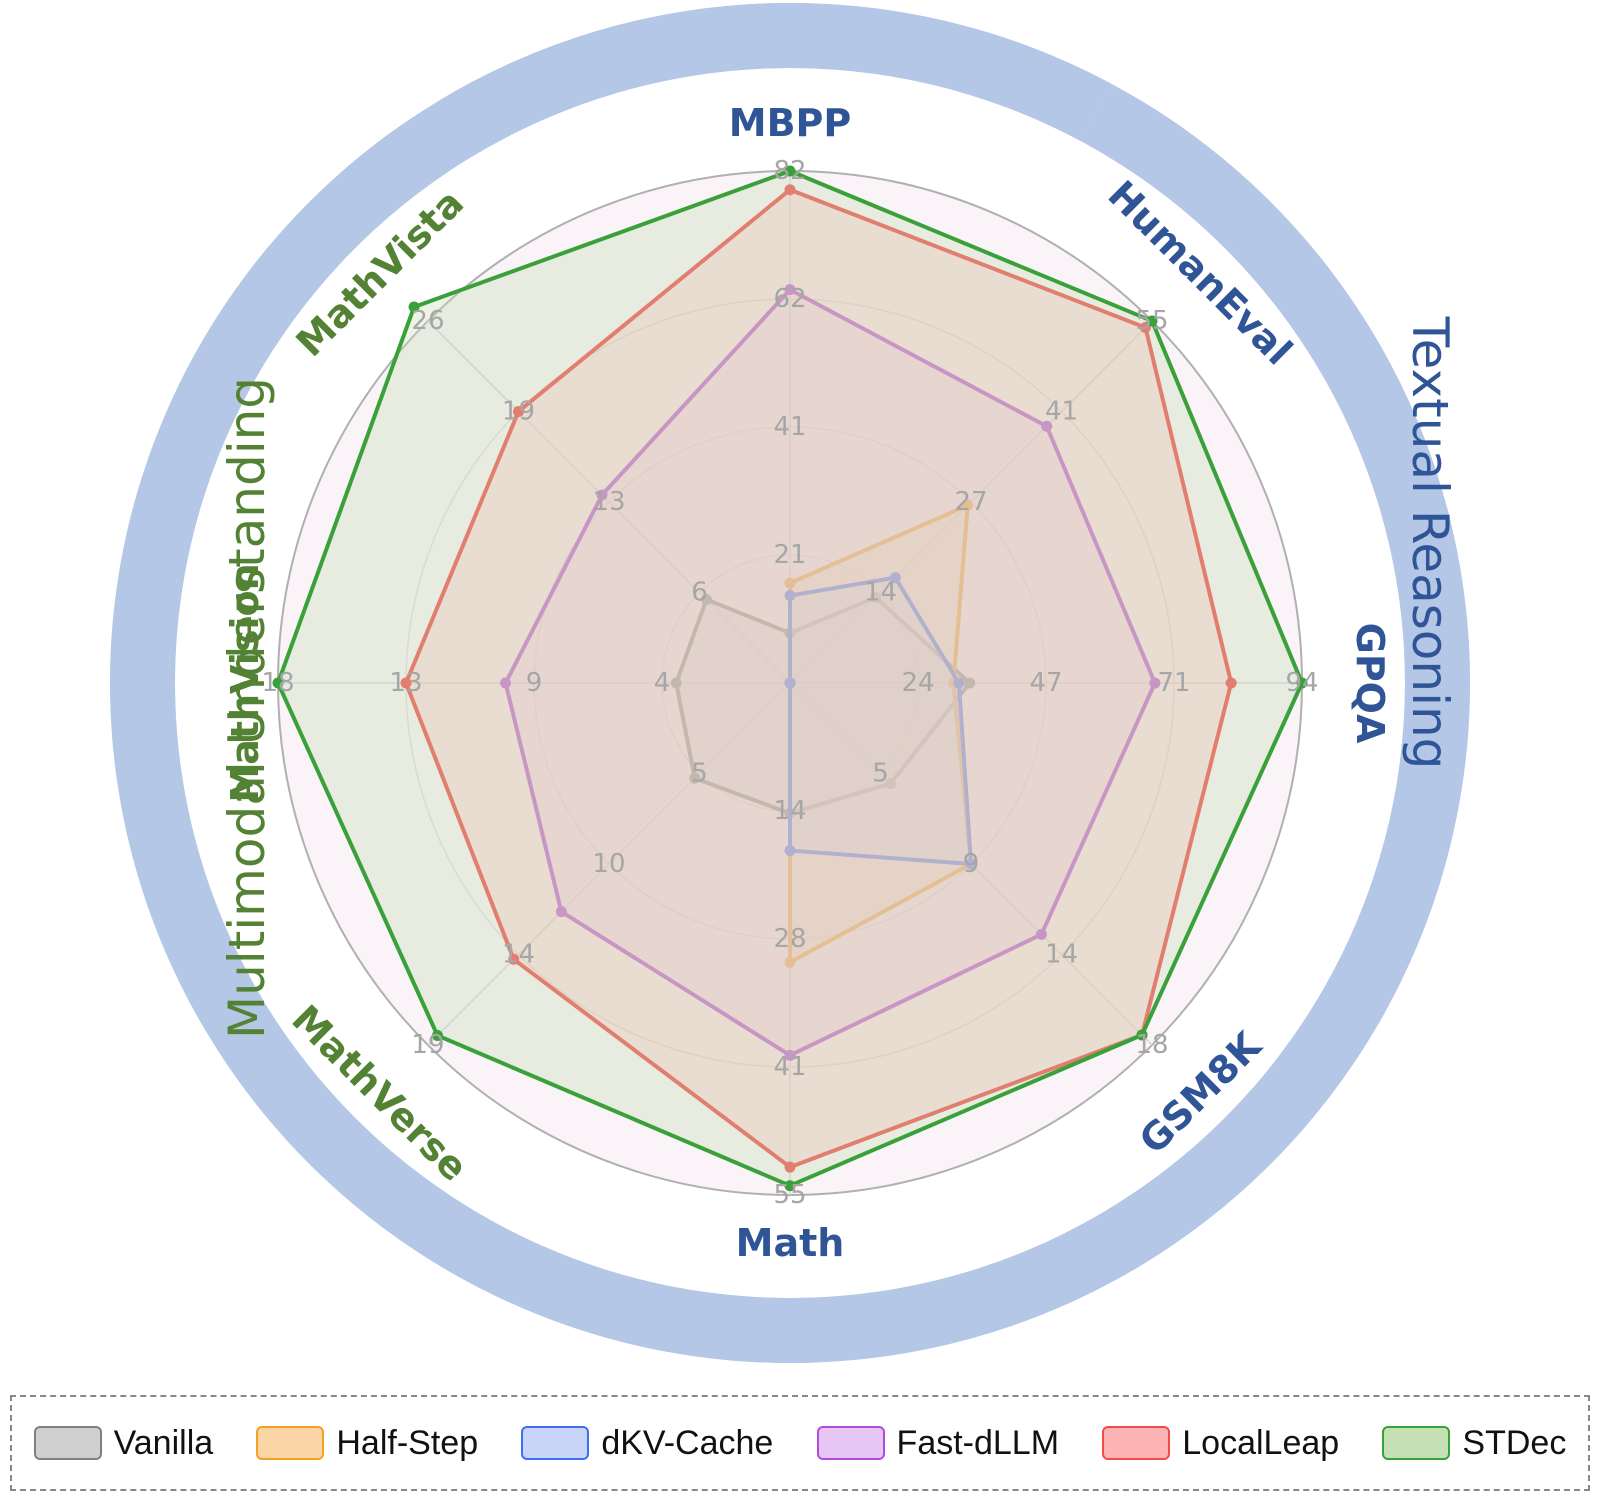  What do you see at coordinates (880, 721) in the screenshot?
I see `series-dkv-cache` at bounding box center [880, 721].